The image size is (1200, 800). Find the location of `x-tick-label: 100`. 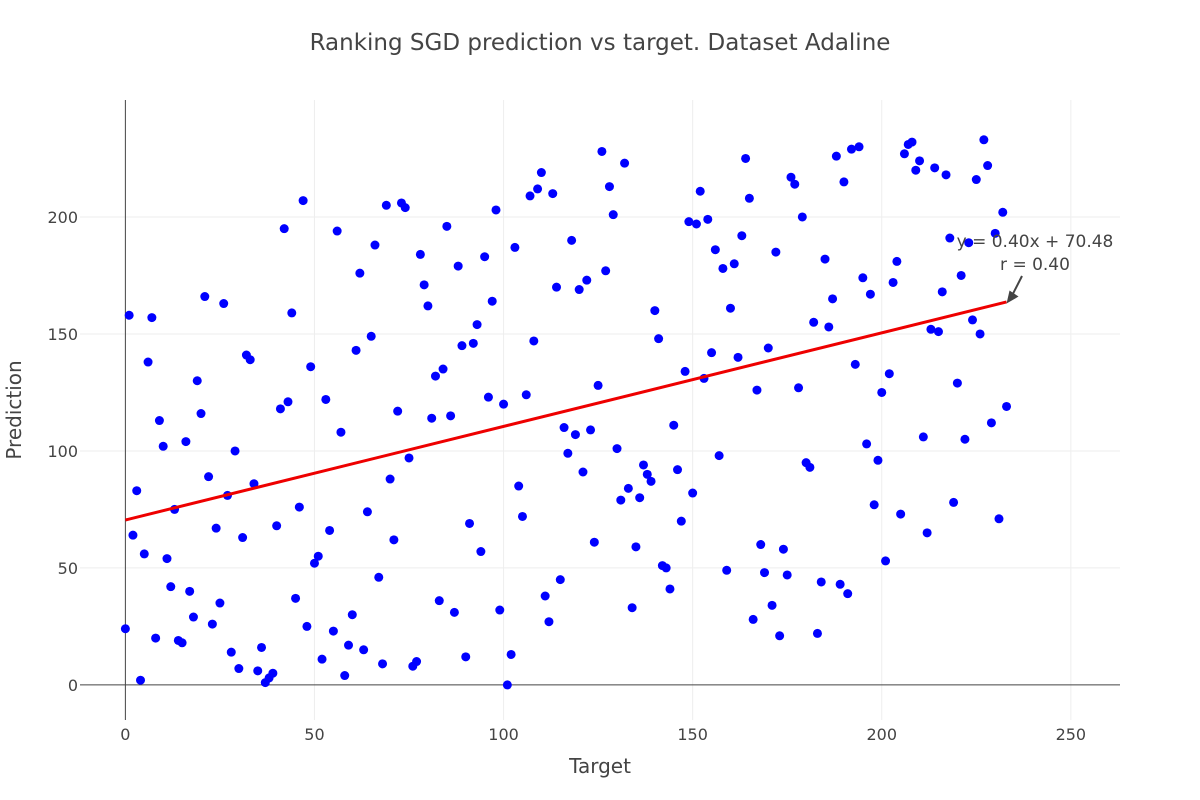

x-tick-label: 100 is located at coordinates (503, 734).